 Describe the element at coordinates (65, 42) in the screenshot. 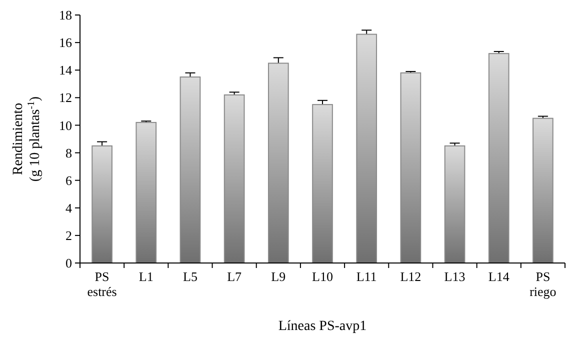

I see `y-tick-label: 16` at that location.